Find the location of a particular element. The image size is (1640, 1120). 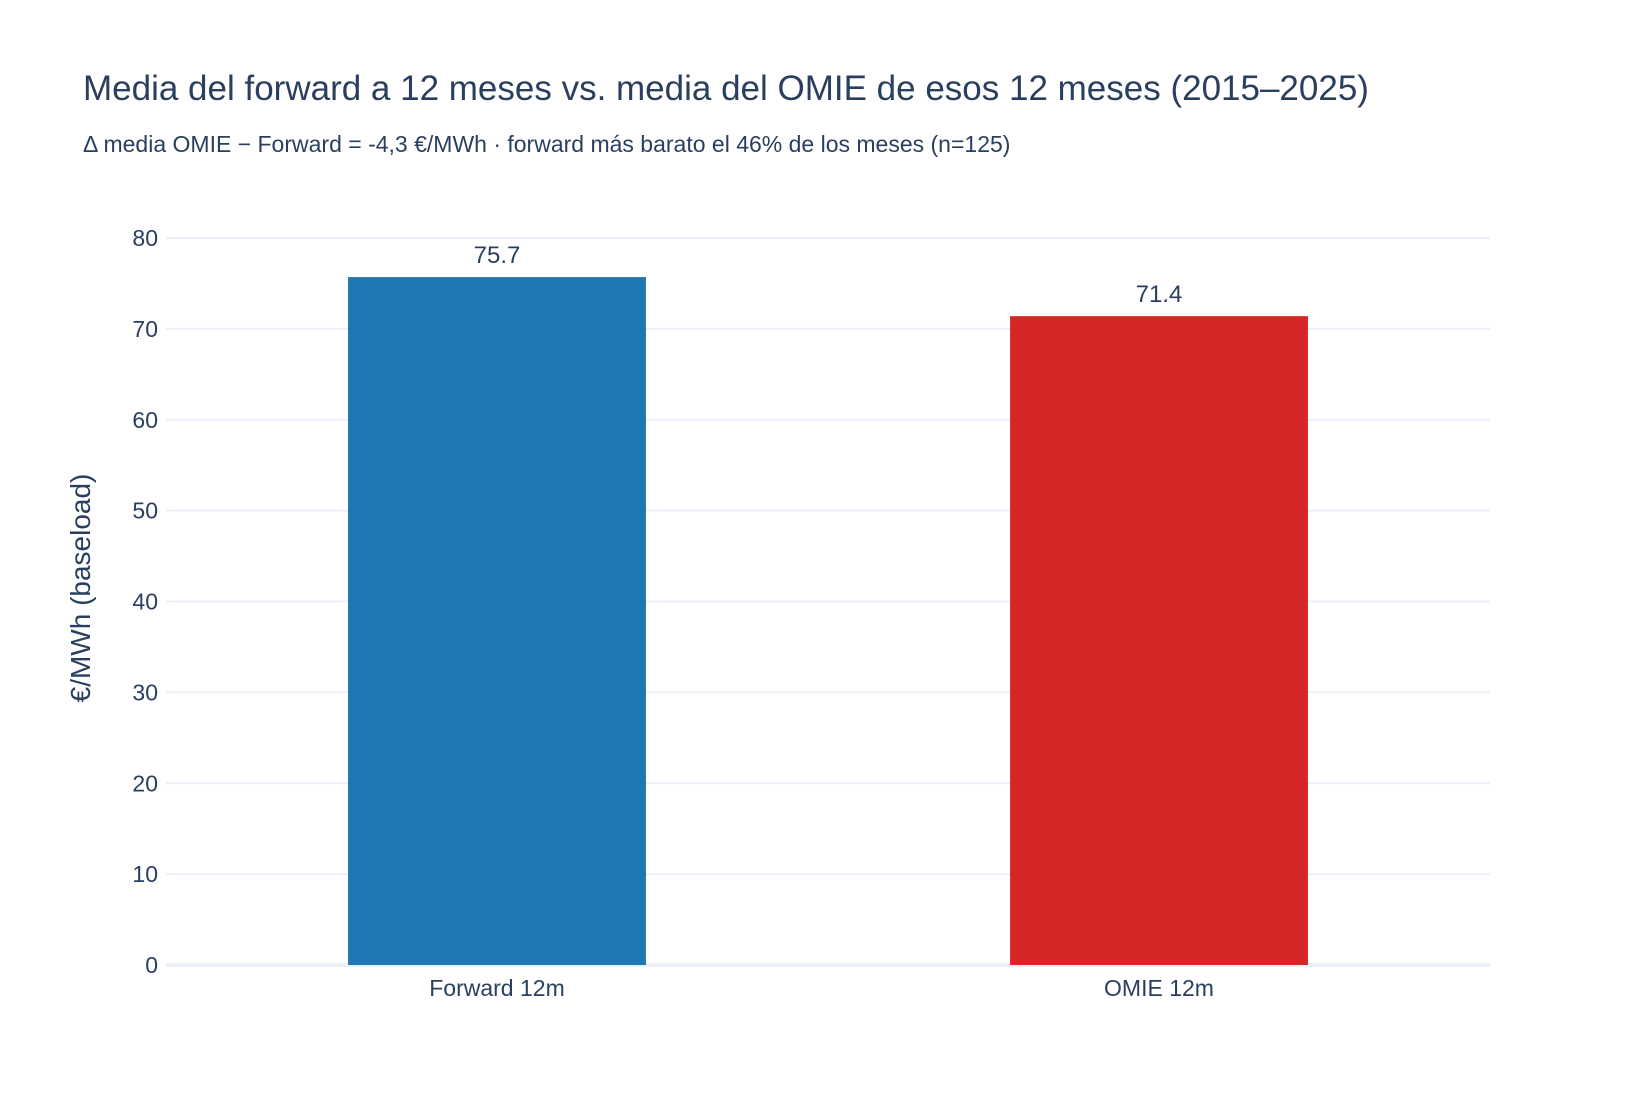

y-tick-label: 70 is located at coordinates (145, 329).